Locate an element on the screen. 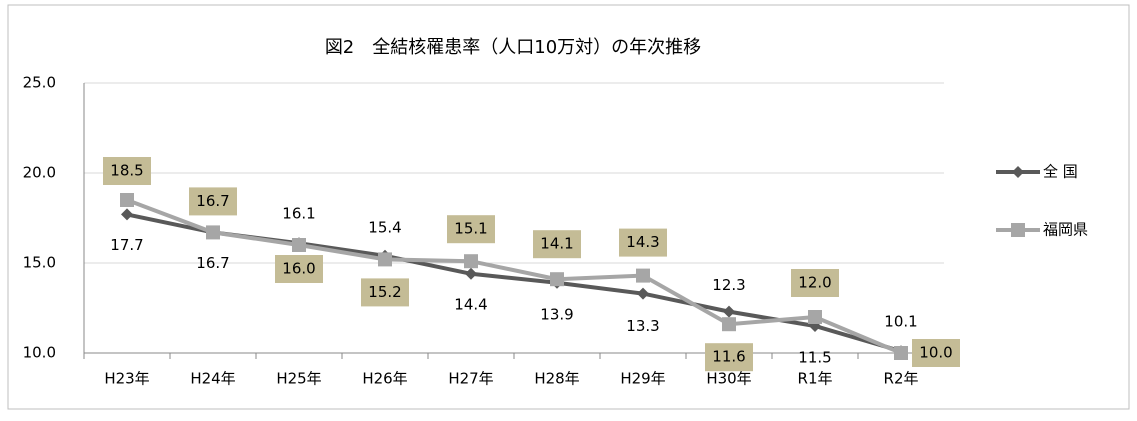 This screenshot has height=421, width=1137. x-tick-label: H28年 is located at coordinates (556, 379).